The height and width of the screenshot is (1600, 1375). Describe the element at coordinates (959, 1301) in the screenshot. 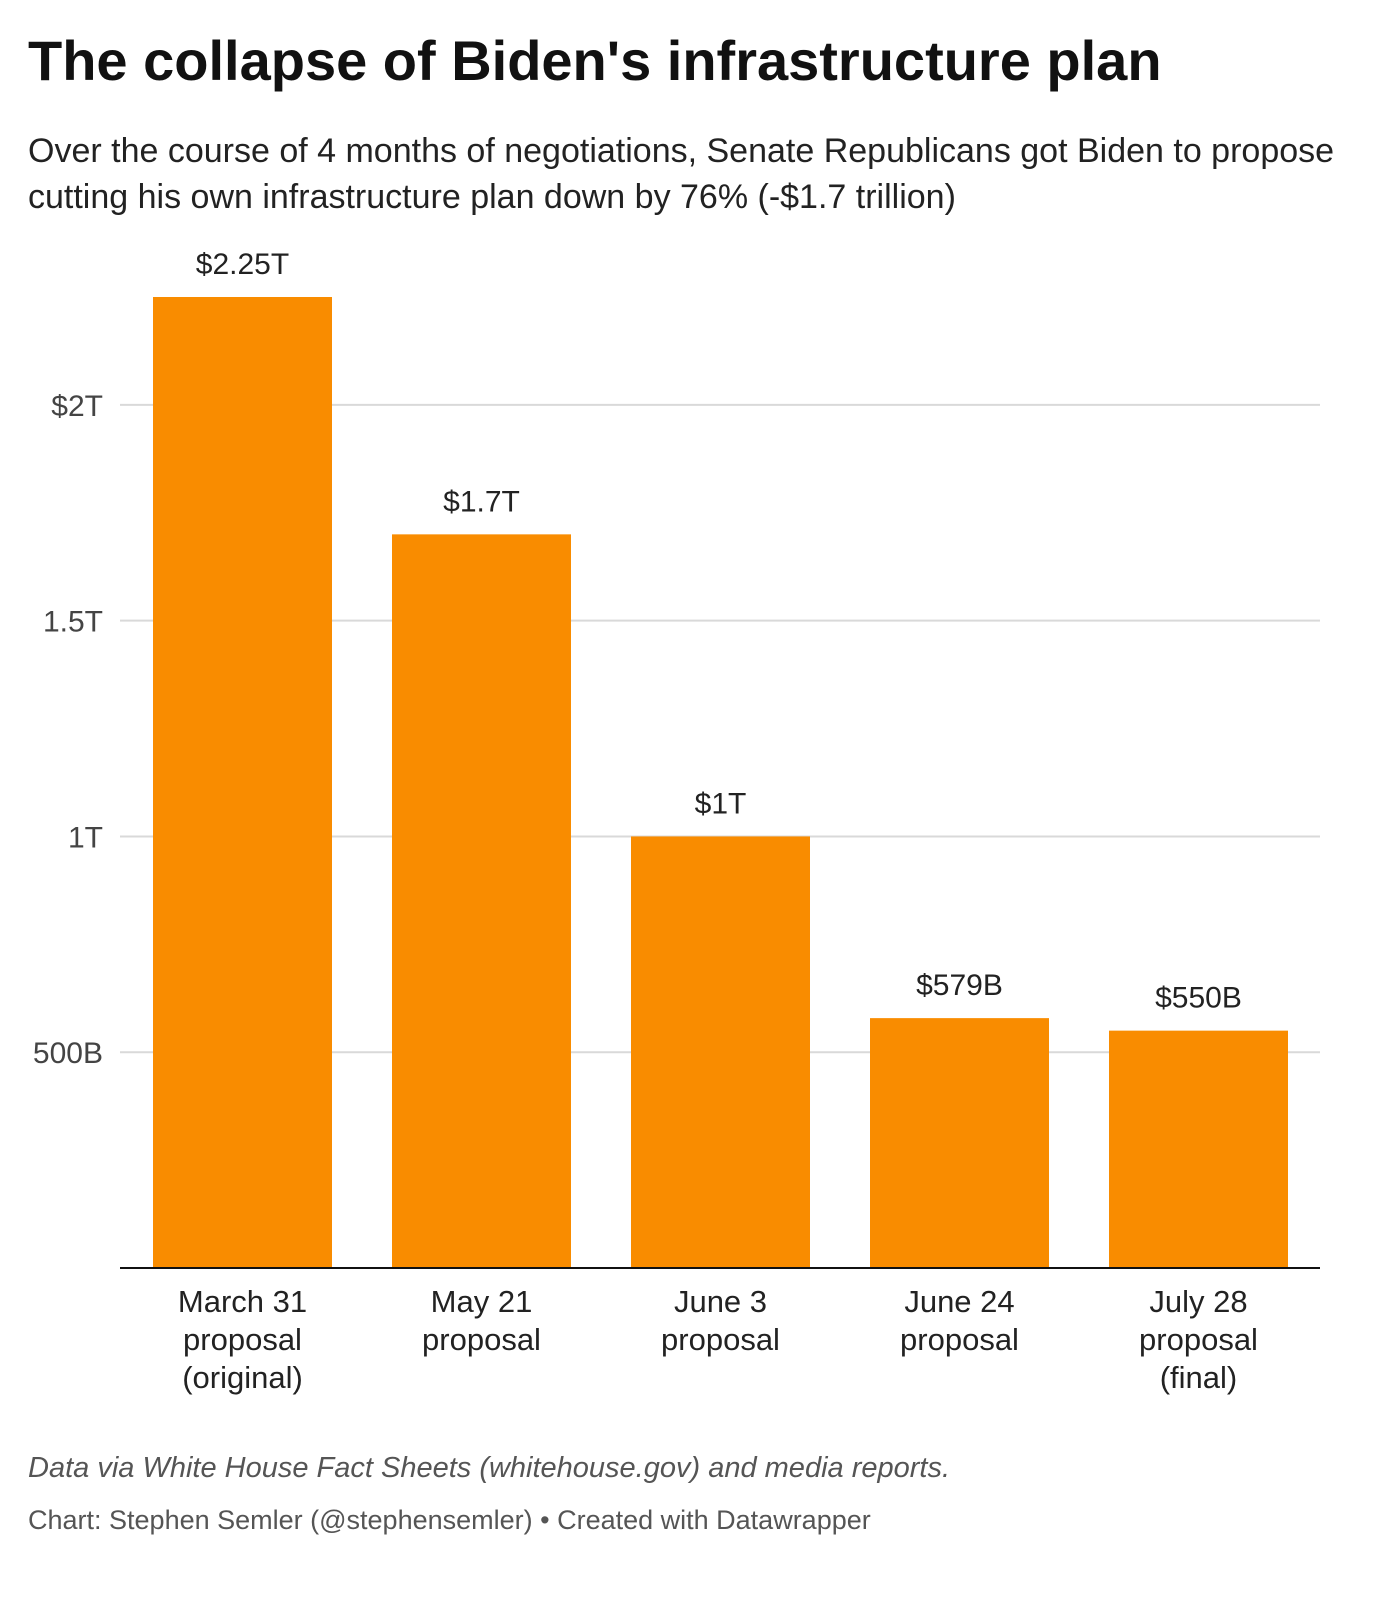

I see `category-label-line: June 24` at that location.